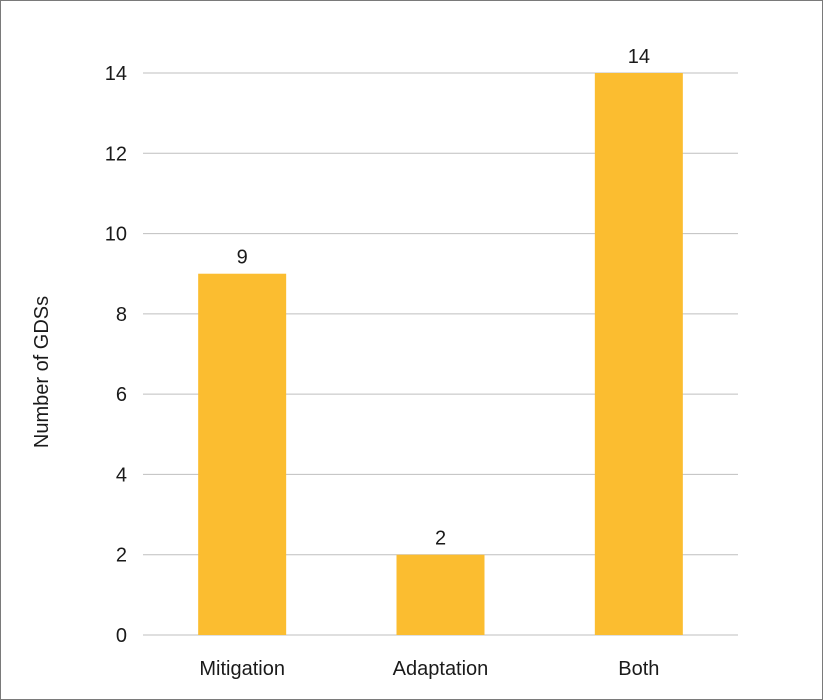 The width and height of the screenshot is (831, 700). Describe the element at coordinates (242, 454) in the screenshot. I see `bar-mitigation` at that location.